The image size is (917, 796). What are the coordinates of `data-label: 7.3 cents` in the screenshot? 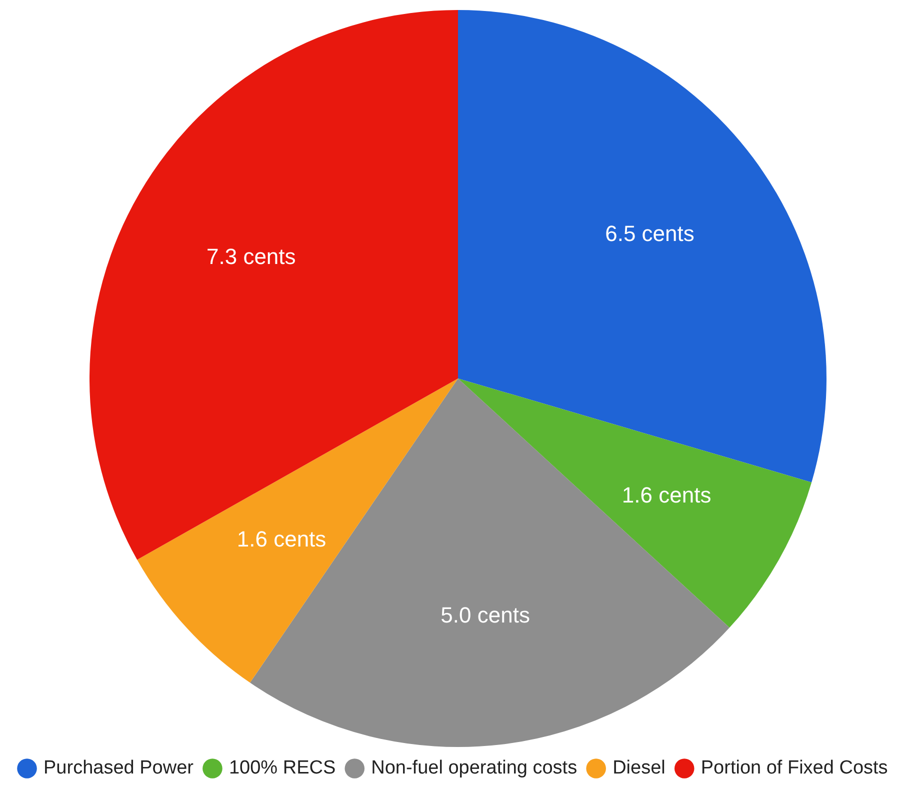 It's located at (251, 256).